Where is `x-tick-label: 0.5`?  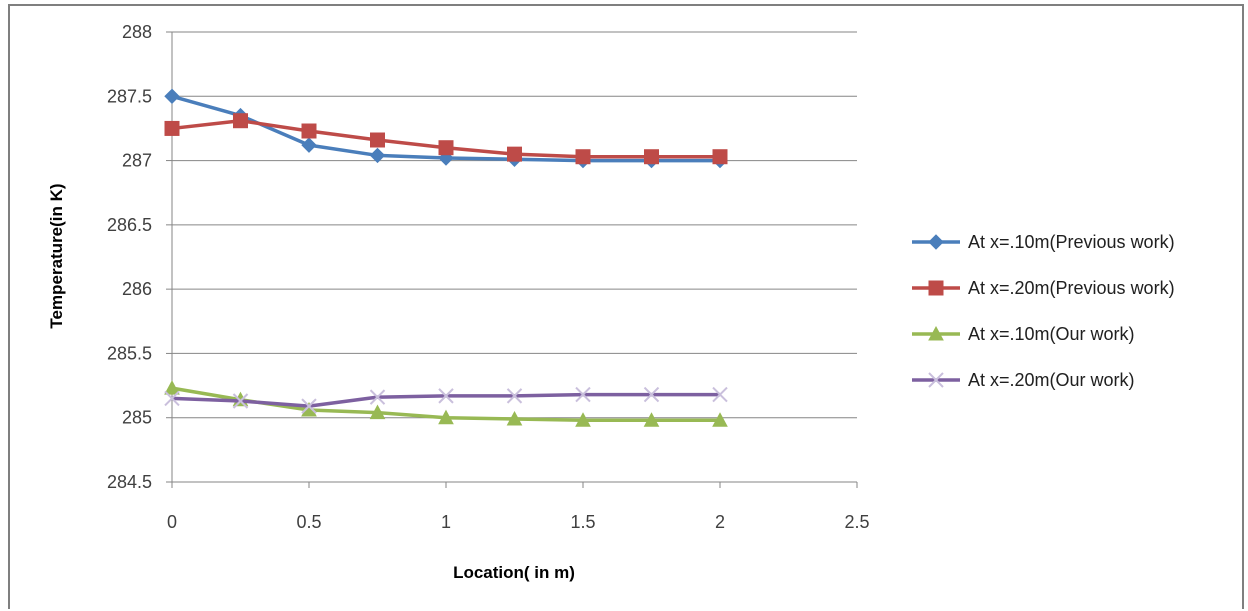 x-tick-label: 0.5 is located at coordinates (308, 522).